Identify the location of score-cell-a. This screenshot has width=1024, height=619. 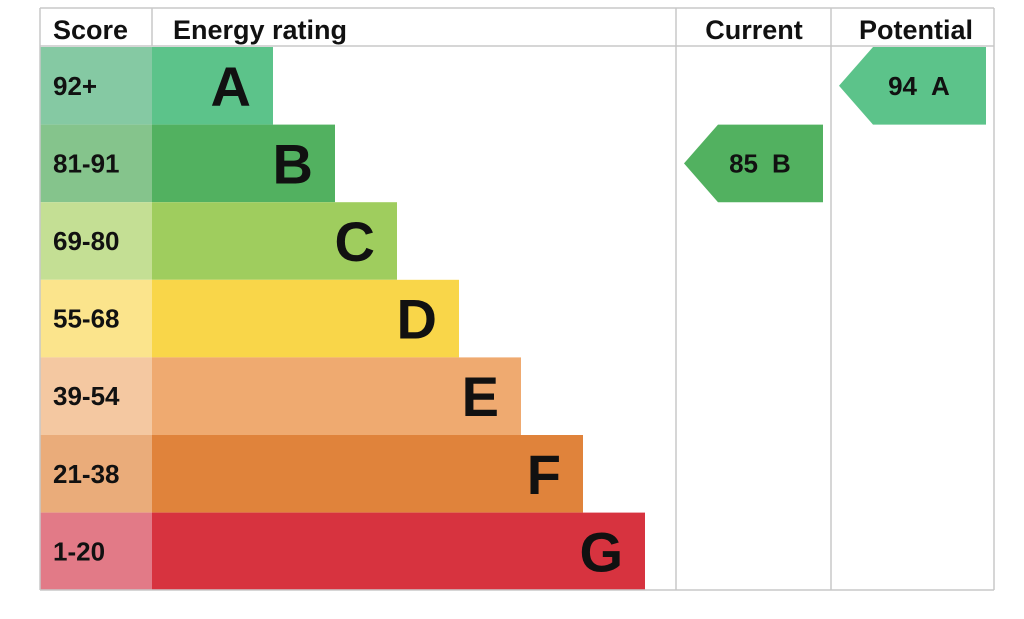
(96, 86).